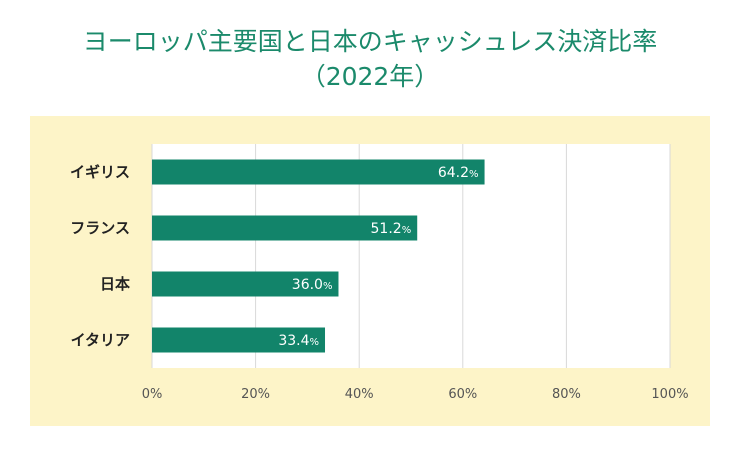  Describe the element at coordinates (566, 394) in the screenshot. I see `x-tick-label: 80%` at that location.